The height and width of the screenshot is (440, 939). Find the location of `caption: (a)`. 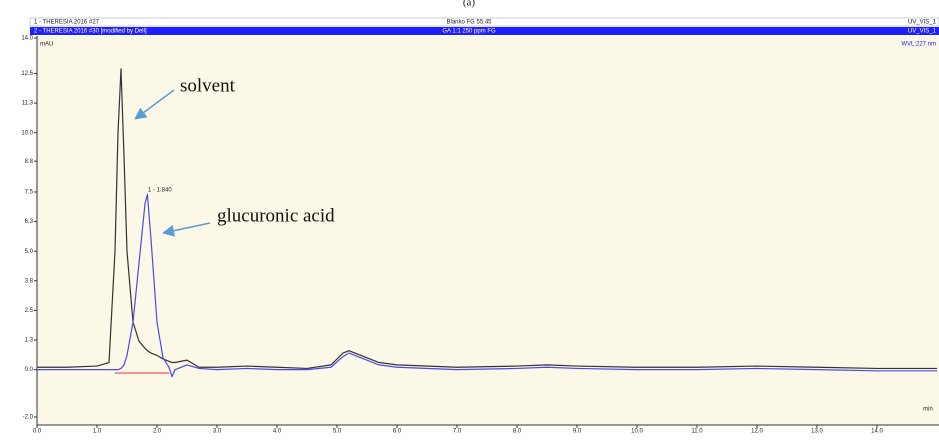

caption: (a) is located at coordinates (469, 4).